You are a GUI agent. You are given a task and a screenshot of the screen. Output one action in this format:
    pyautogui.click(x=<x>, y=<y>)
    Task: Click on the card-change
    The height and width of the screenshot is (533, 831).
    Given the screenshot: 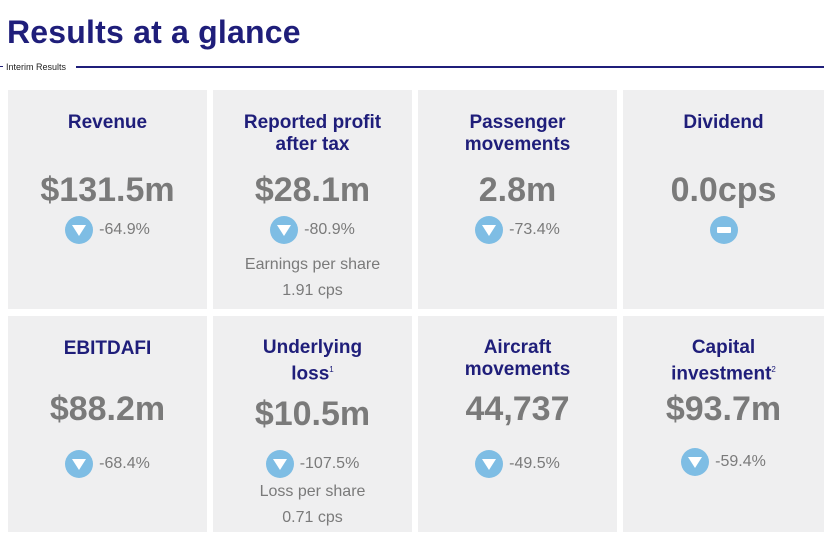 What is the action you would take?
    pyautogui.click(x=723, y=230)
    